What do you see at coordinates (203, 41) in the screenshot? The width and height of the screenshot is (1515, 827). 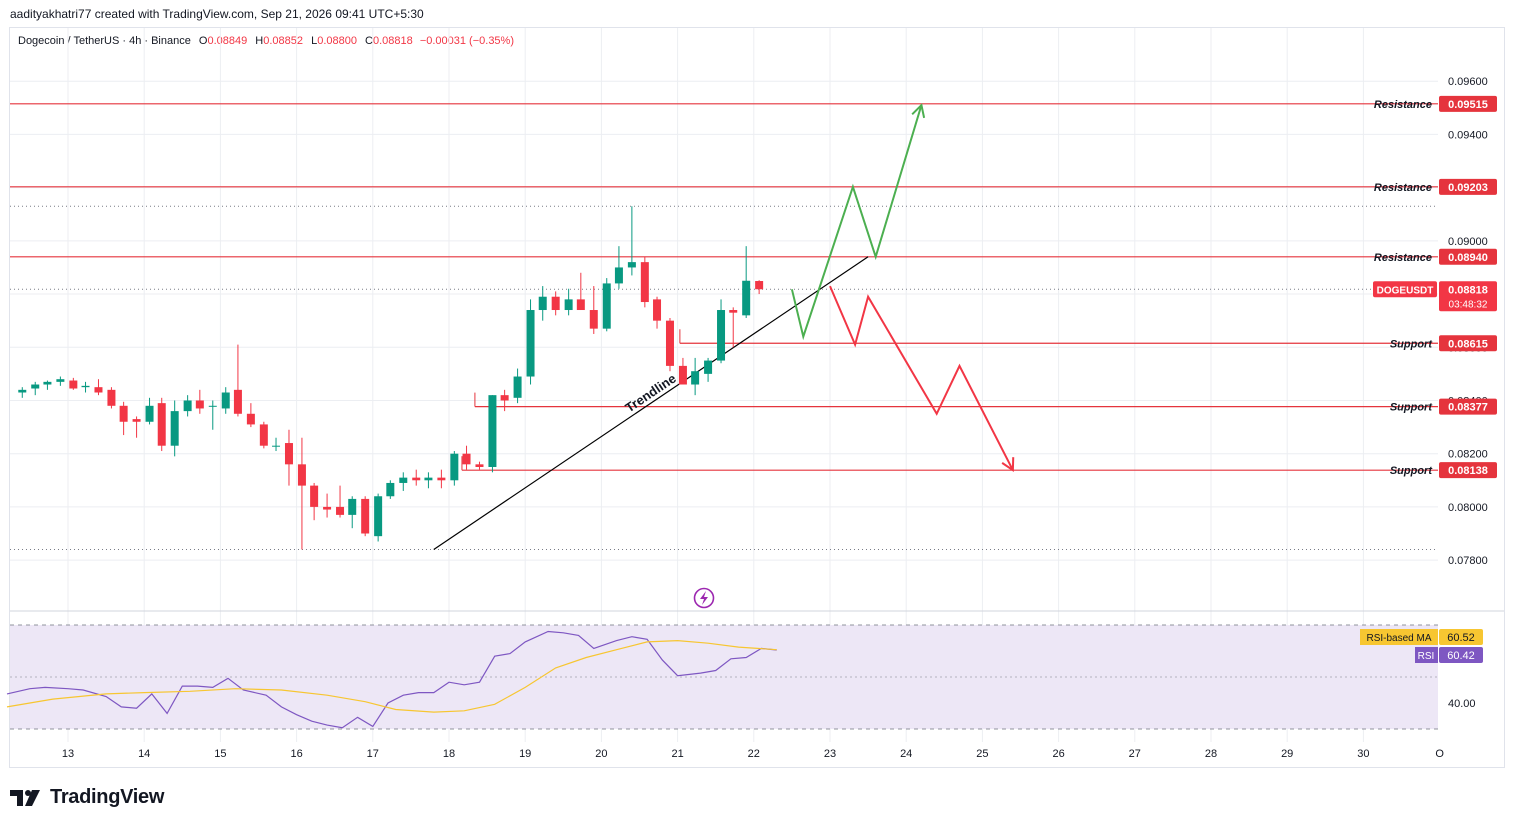 I see `open-label: O` at bounding box center [203, 41].